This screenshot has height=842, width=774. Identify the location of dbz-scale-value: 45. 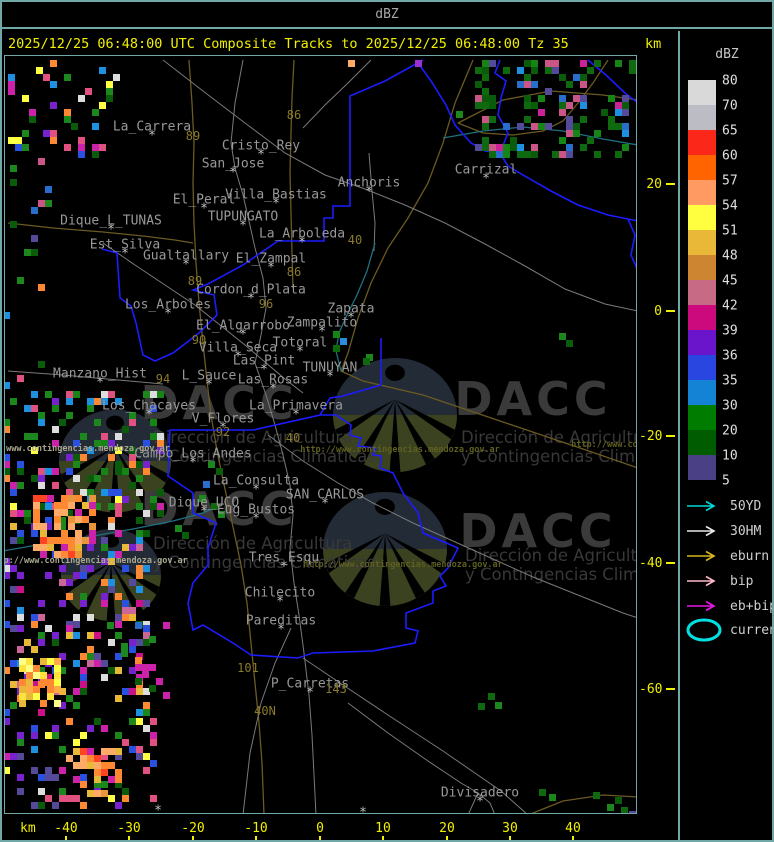
(730, 281).